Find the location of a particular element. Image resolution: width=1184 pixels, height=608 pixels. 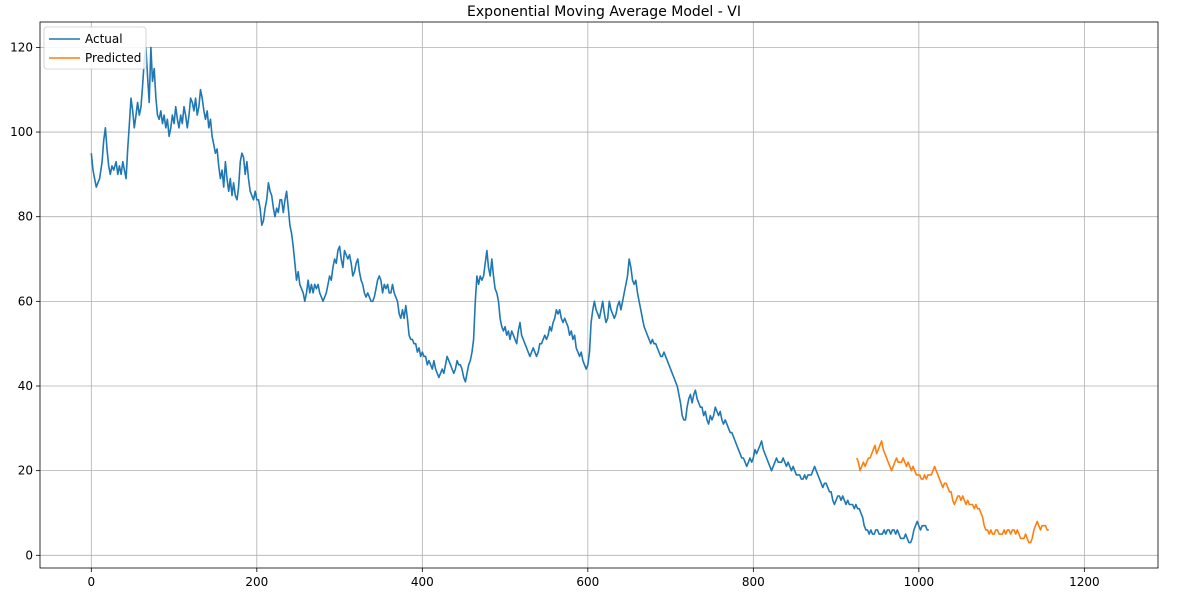

x-tick-label: 400 is located at coordinates (422, 582).